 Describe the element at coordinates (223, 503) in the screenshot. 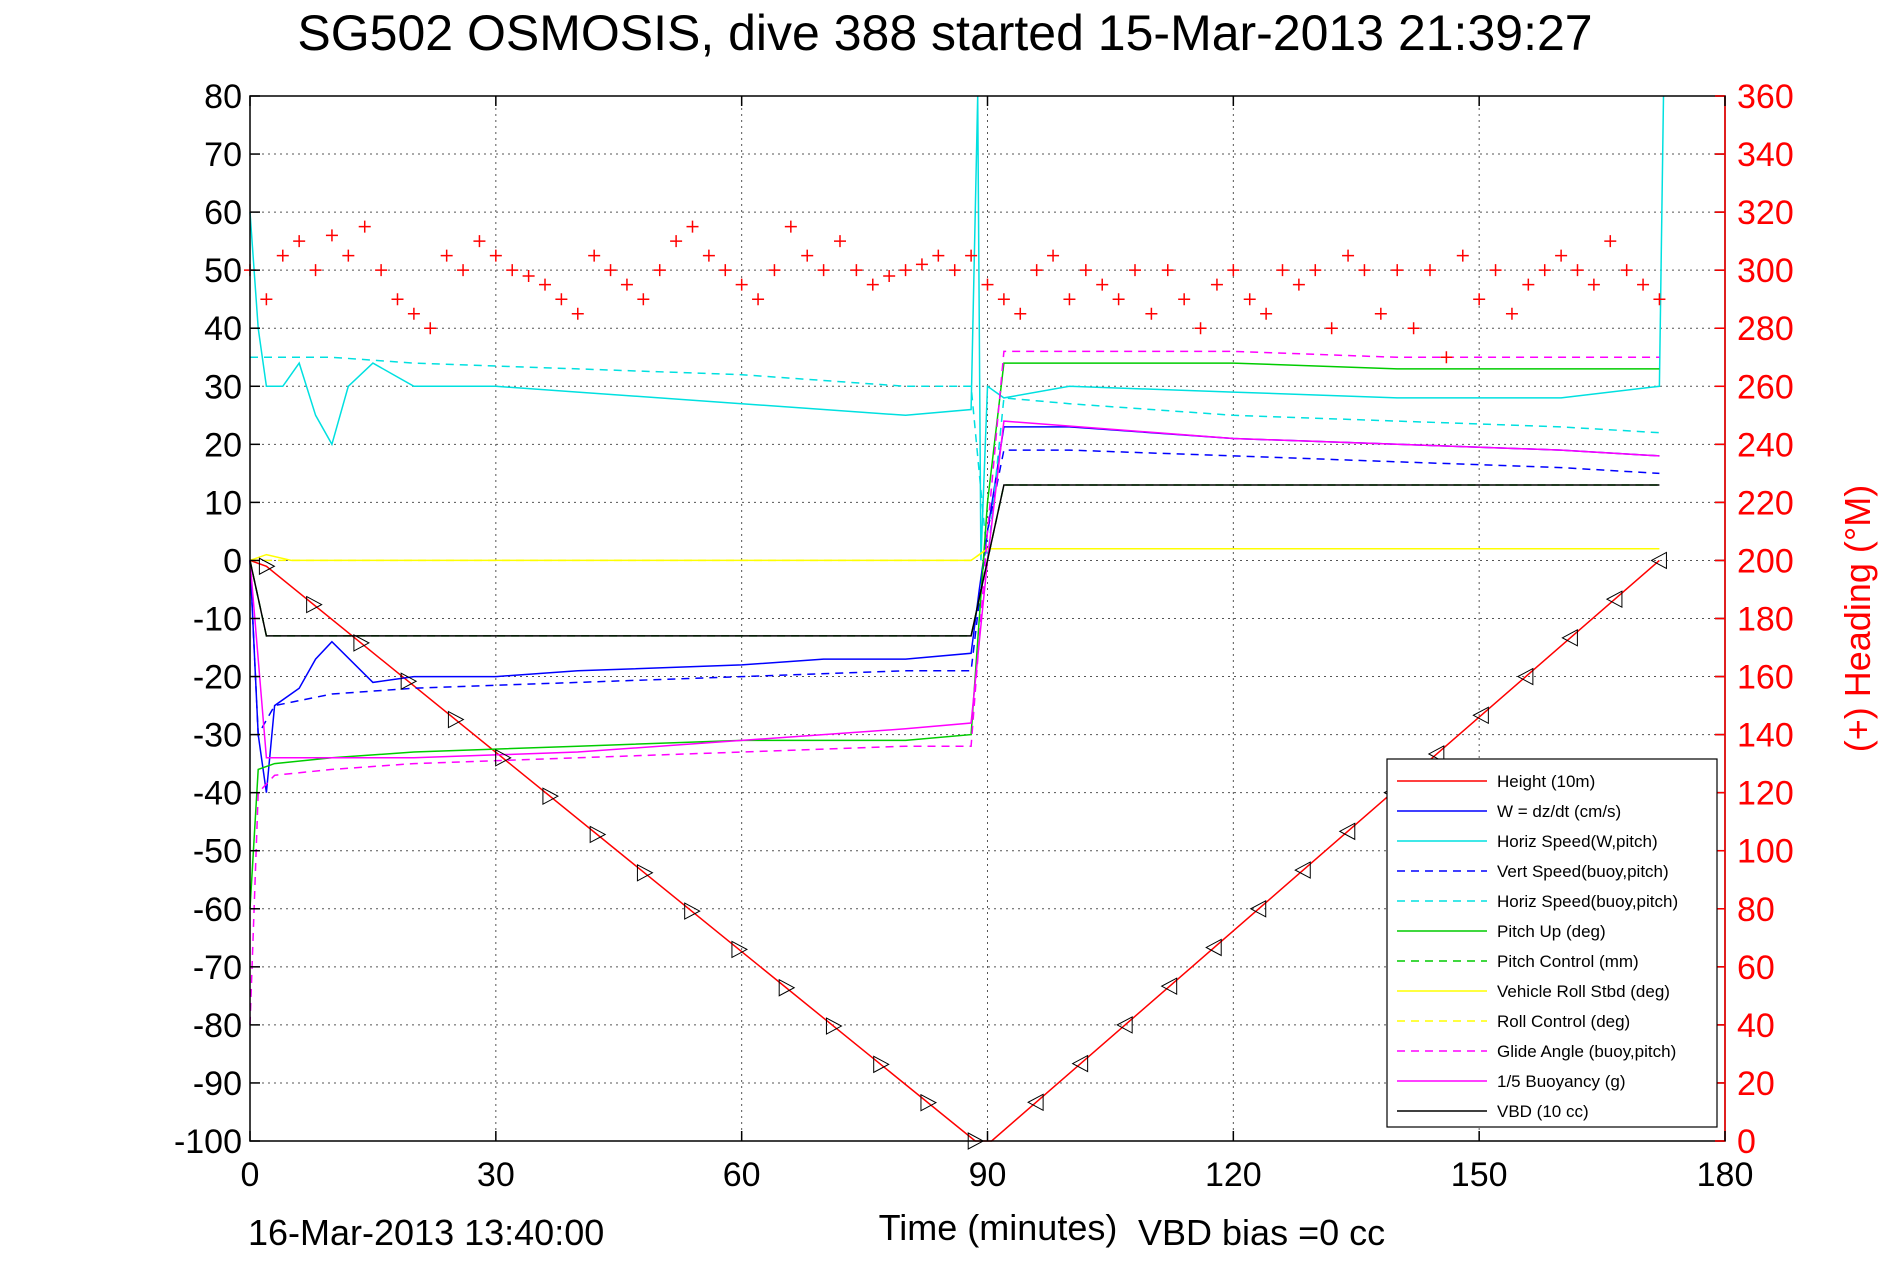

I see `y-tick-label-11: 10` at that location.